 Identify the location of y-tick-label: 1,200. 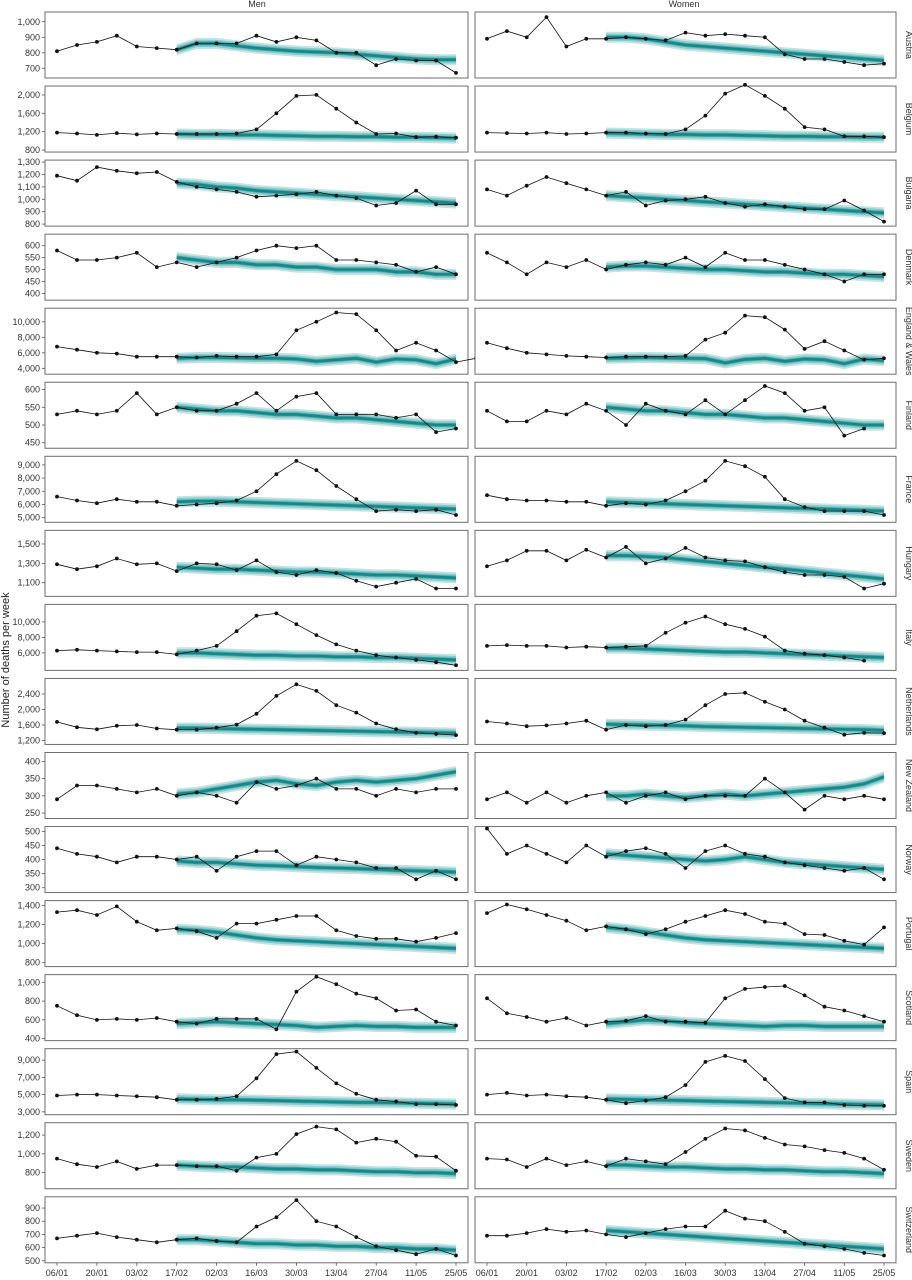
(28, 925).